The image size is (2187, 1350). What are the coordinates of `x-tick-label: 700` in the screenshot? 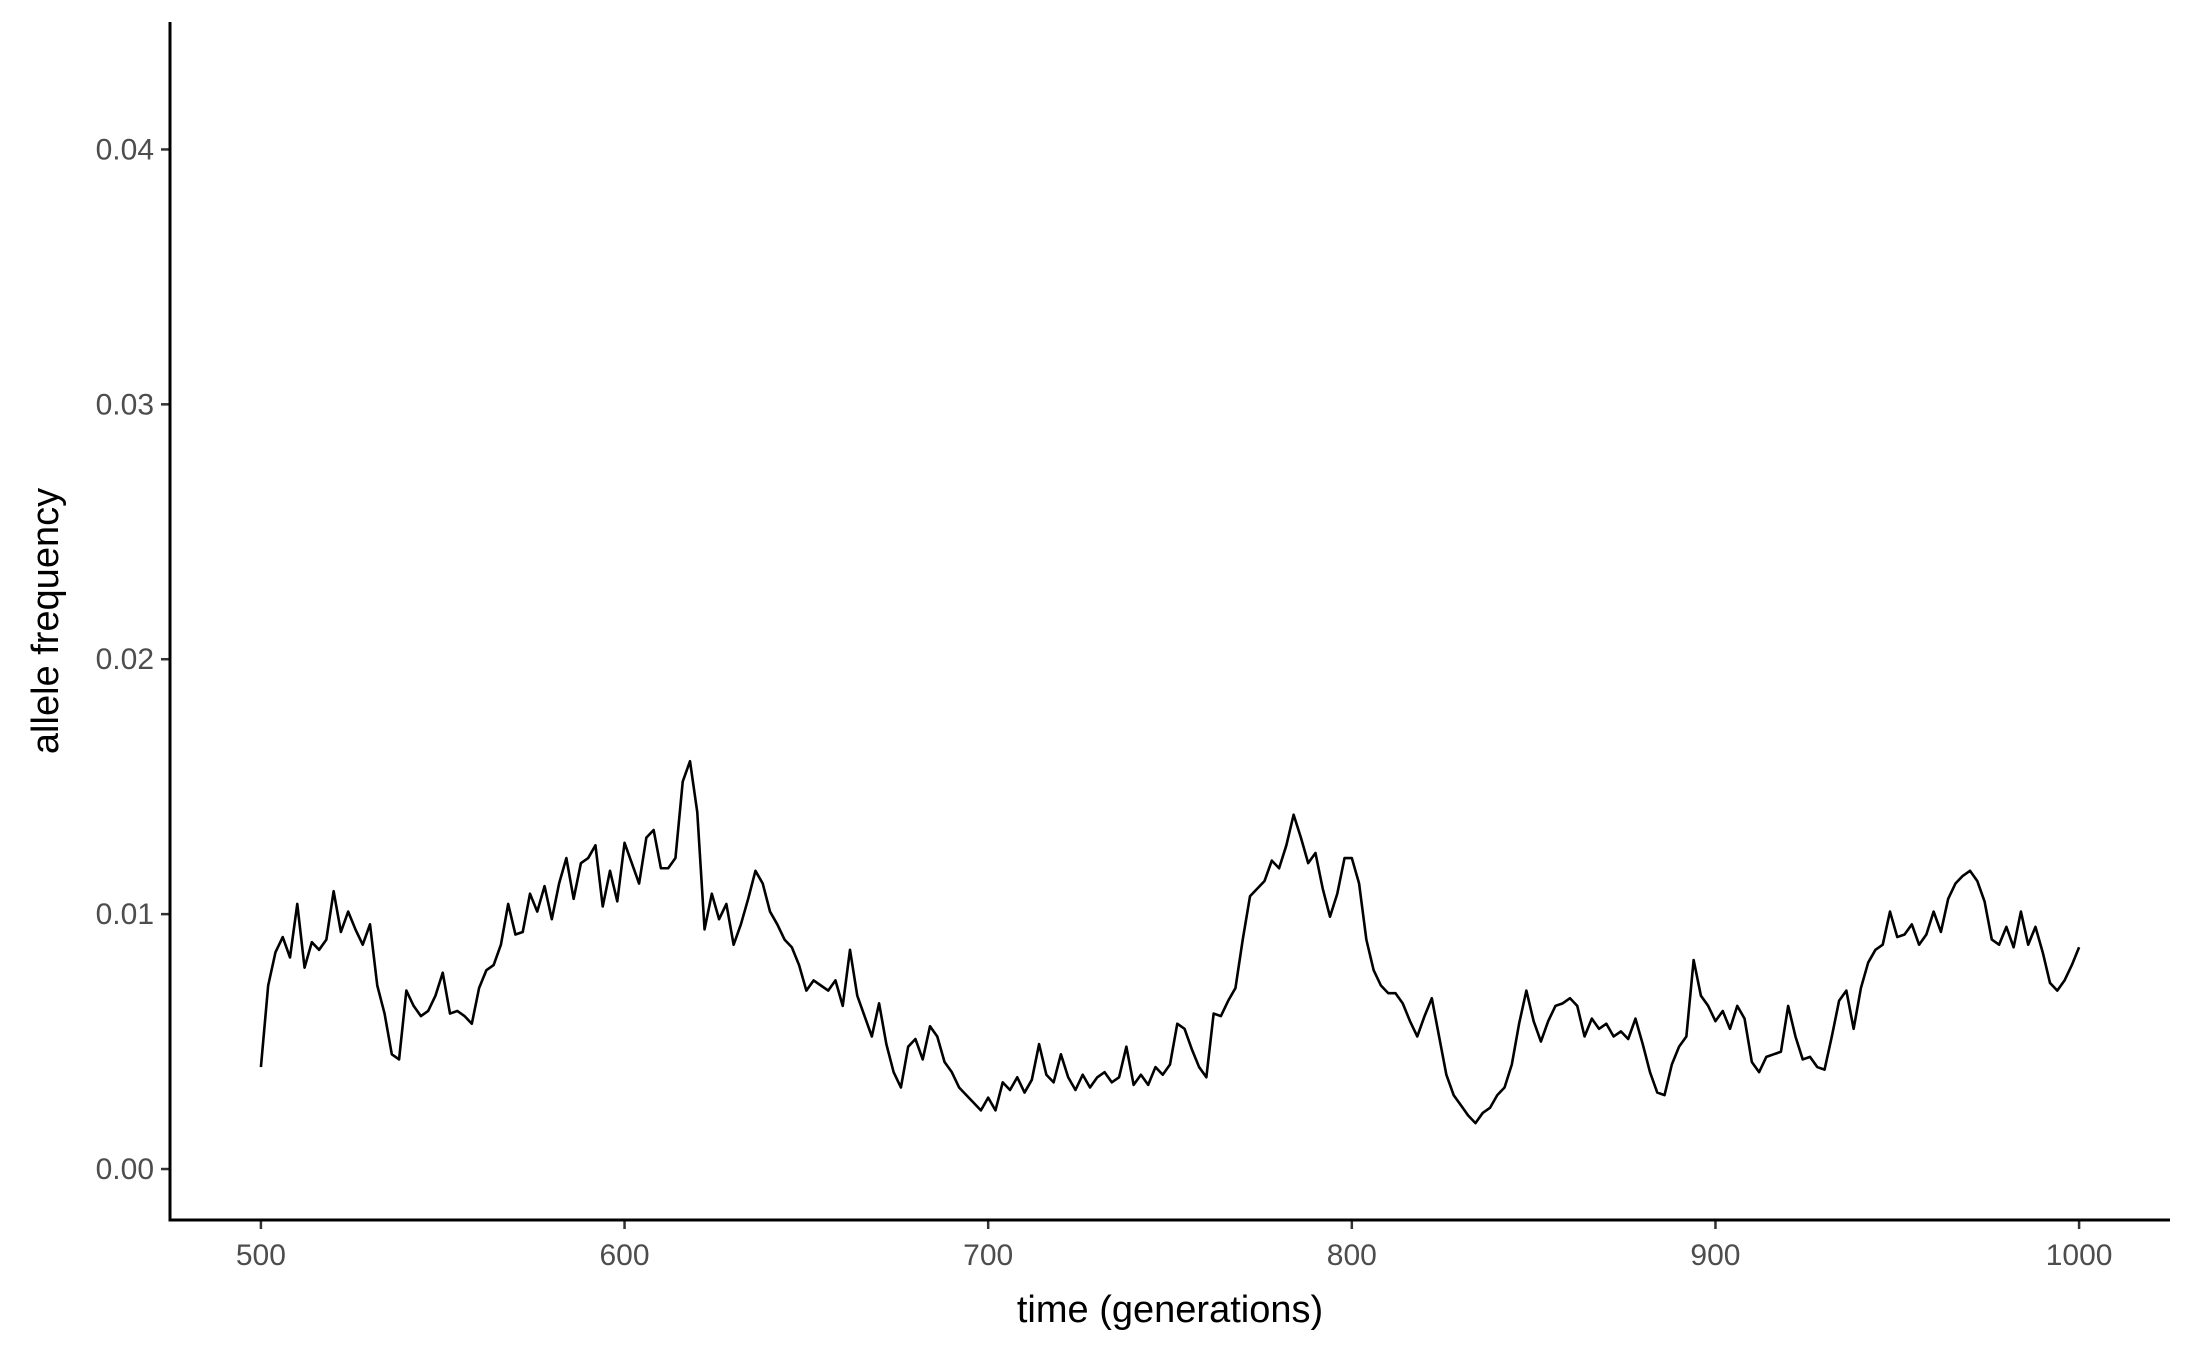 It's located at (988, 1255).